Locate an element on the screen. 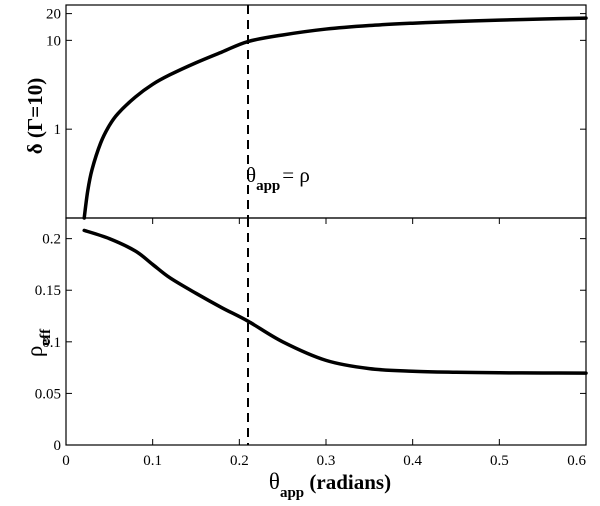 The height and width of the screenshot is (506, 600). x-axis-label: θapp (radians) is located at coordinates (330, 485).